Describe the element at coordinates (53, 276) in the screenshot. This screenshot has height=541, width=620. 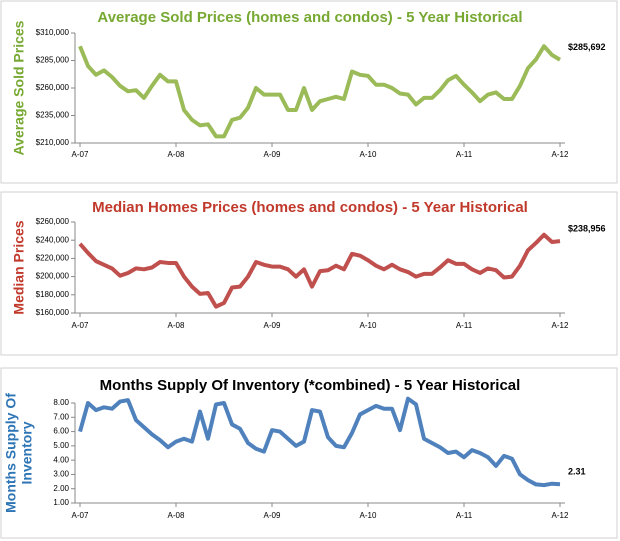
I see `y-tick-label: $200,000` at that location.